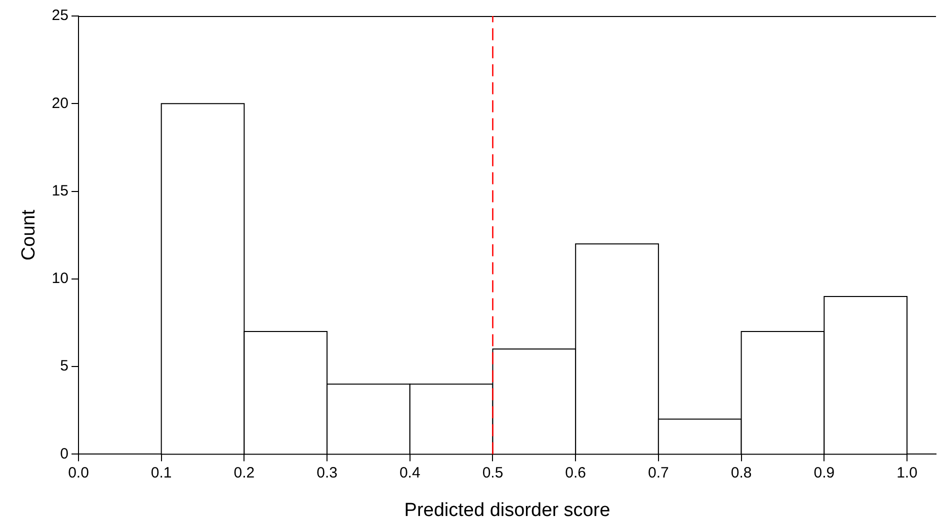  Describe the element at coordinates (161, 473) in the screenshot. I see `x-tick-label: 0.1` at that location.